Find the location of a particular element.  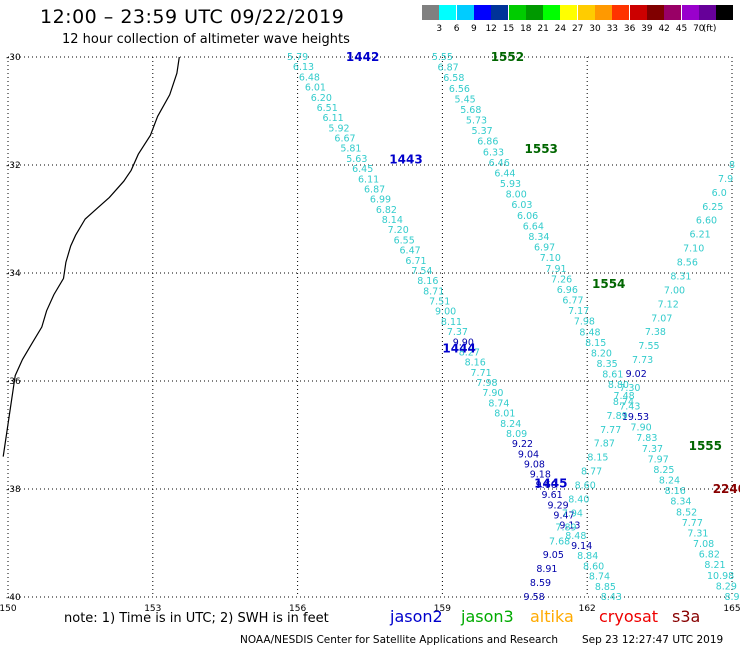

swh-value: 8.21 is located at coordinates (714, 565).